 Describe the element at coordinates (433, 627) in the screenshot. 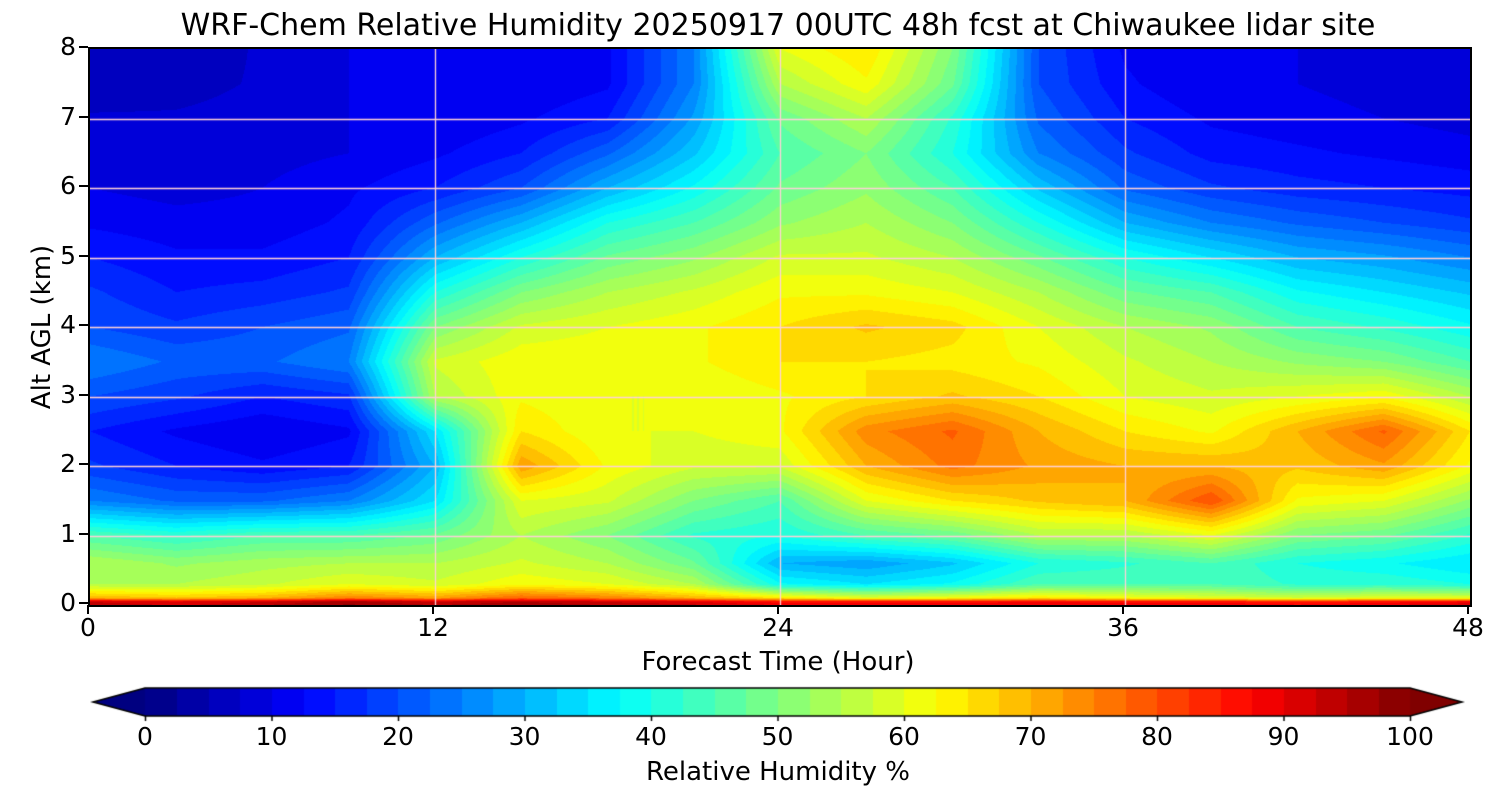

I see `x-tick-label: 12` at that location.